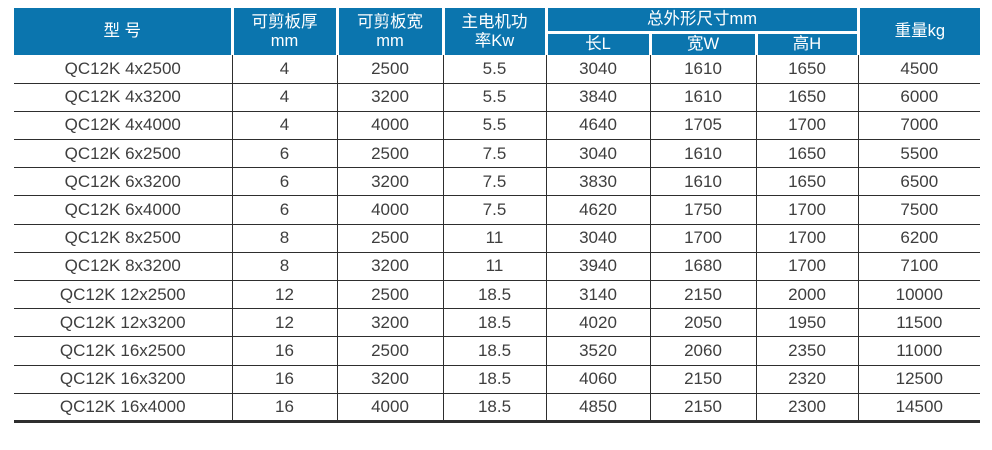  What do you see at coordinates (123, 210) in the screenshot?
I see `cell-model: QC12K 6x4000` at bounding box center [123, 210].